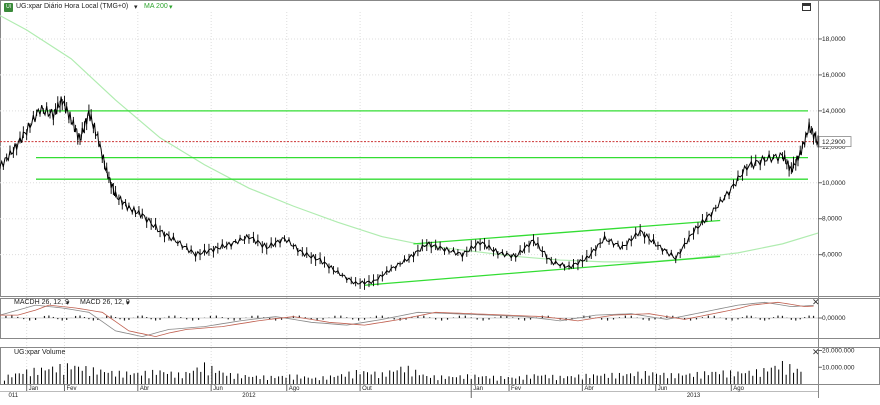 The height and width of the screenshot is (405, 880). I want to click on y-tick-label: 14,0000, so click(834, 111).